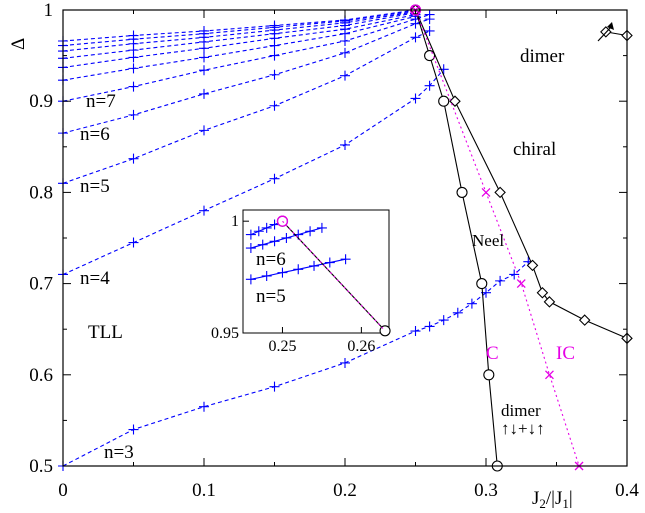 This screenshot has width=645, height=513. What do you see at coordinates (41, 284) in the screenshot?
I see `y-tick-label: 0.7` at bounding box center [41, 284].